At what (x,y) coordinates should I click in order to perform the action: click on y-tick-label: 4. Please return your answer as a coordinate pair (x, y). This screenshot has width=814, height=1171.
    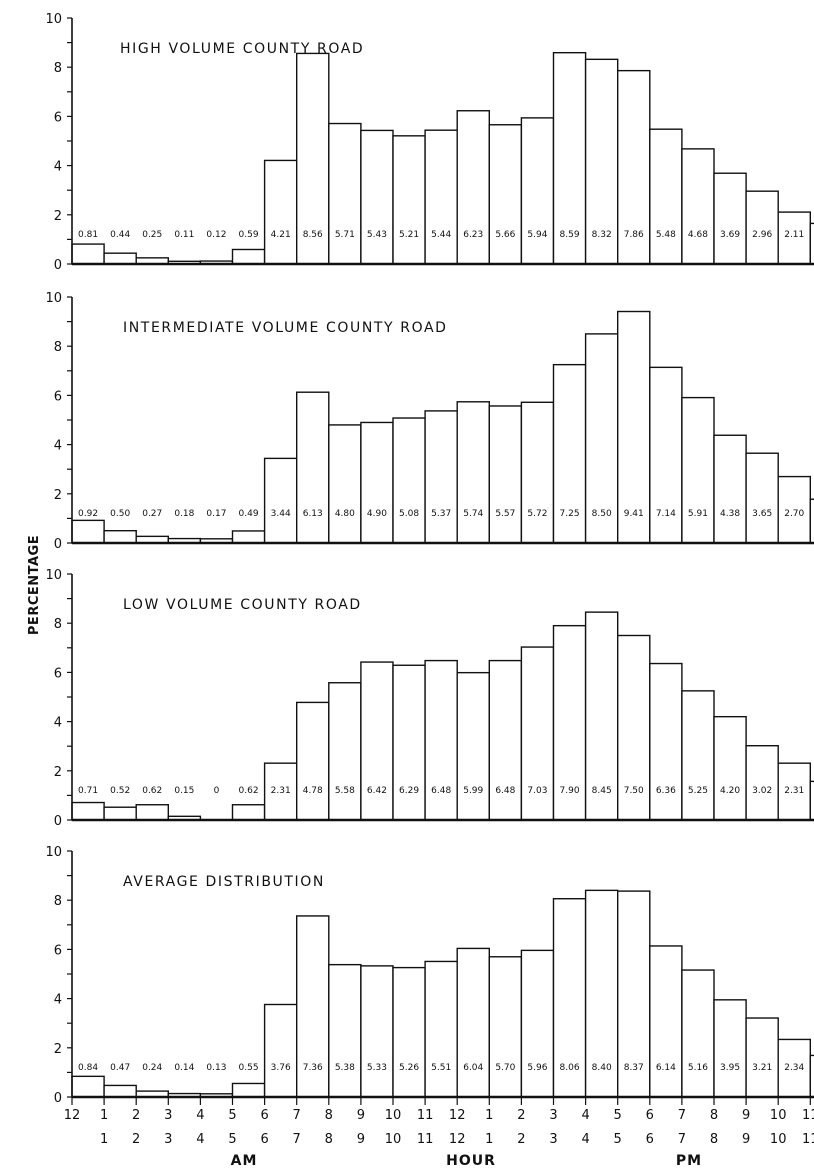
    Looking at the image, I should click on (58, 446).